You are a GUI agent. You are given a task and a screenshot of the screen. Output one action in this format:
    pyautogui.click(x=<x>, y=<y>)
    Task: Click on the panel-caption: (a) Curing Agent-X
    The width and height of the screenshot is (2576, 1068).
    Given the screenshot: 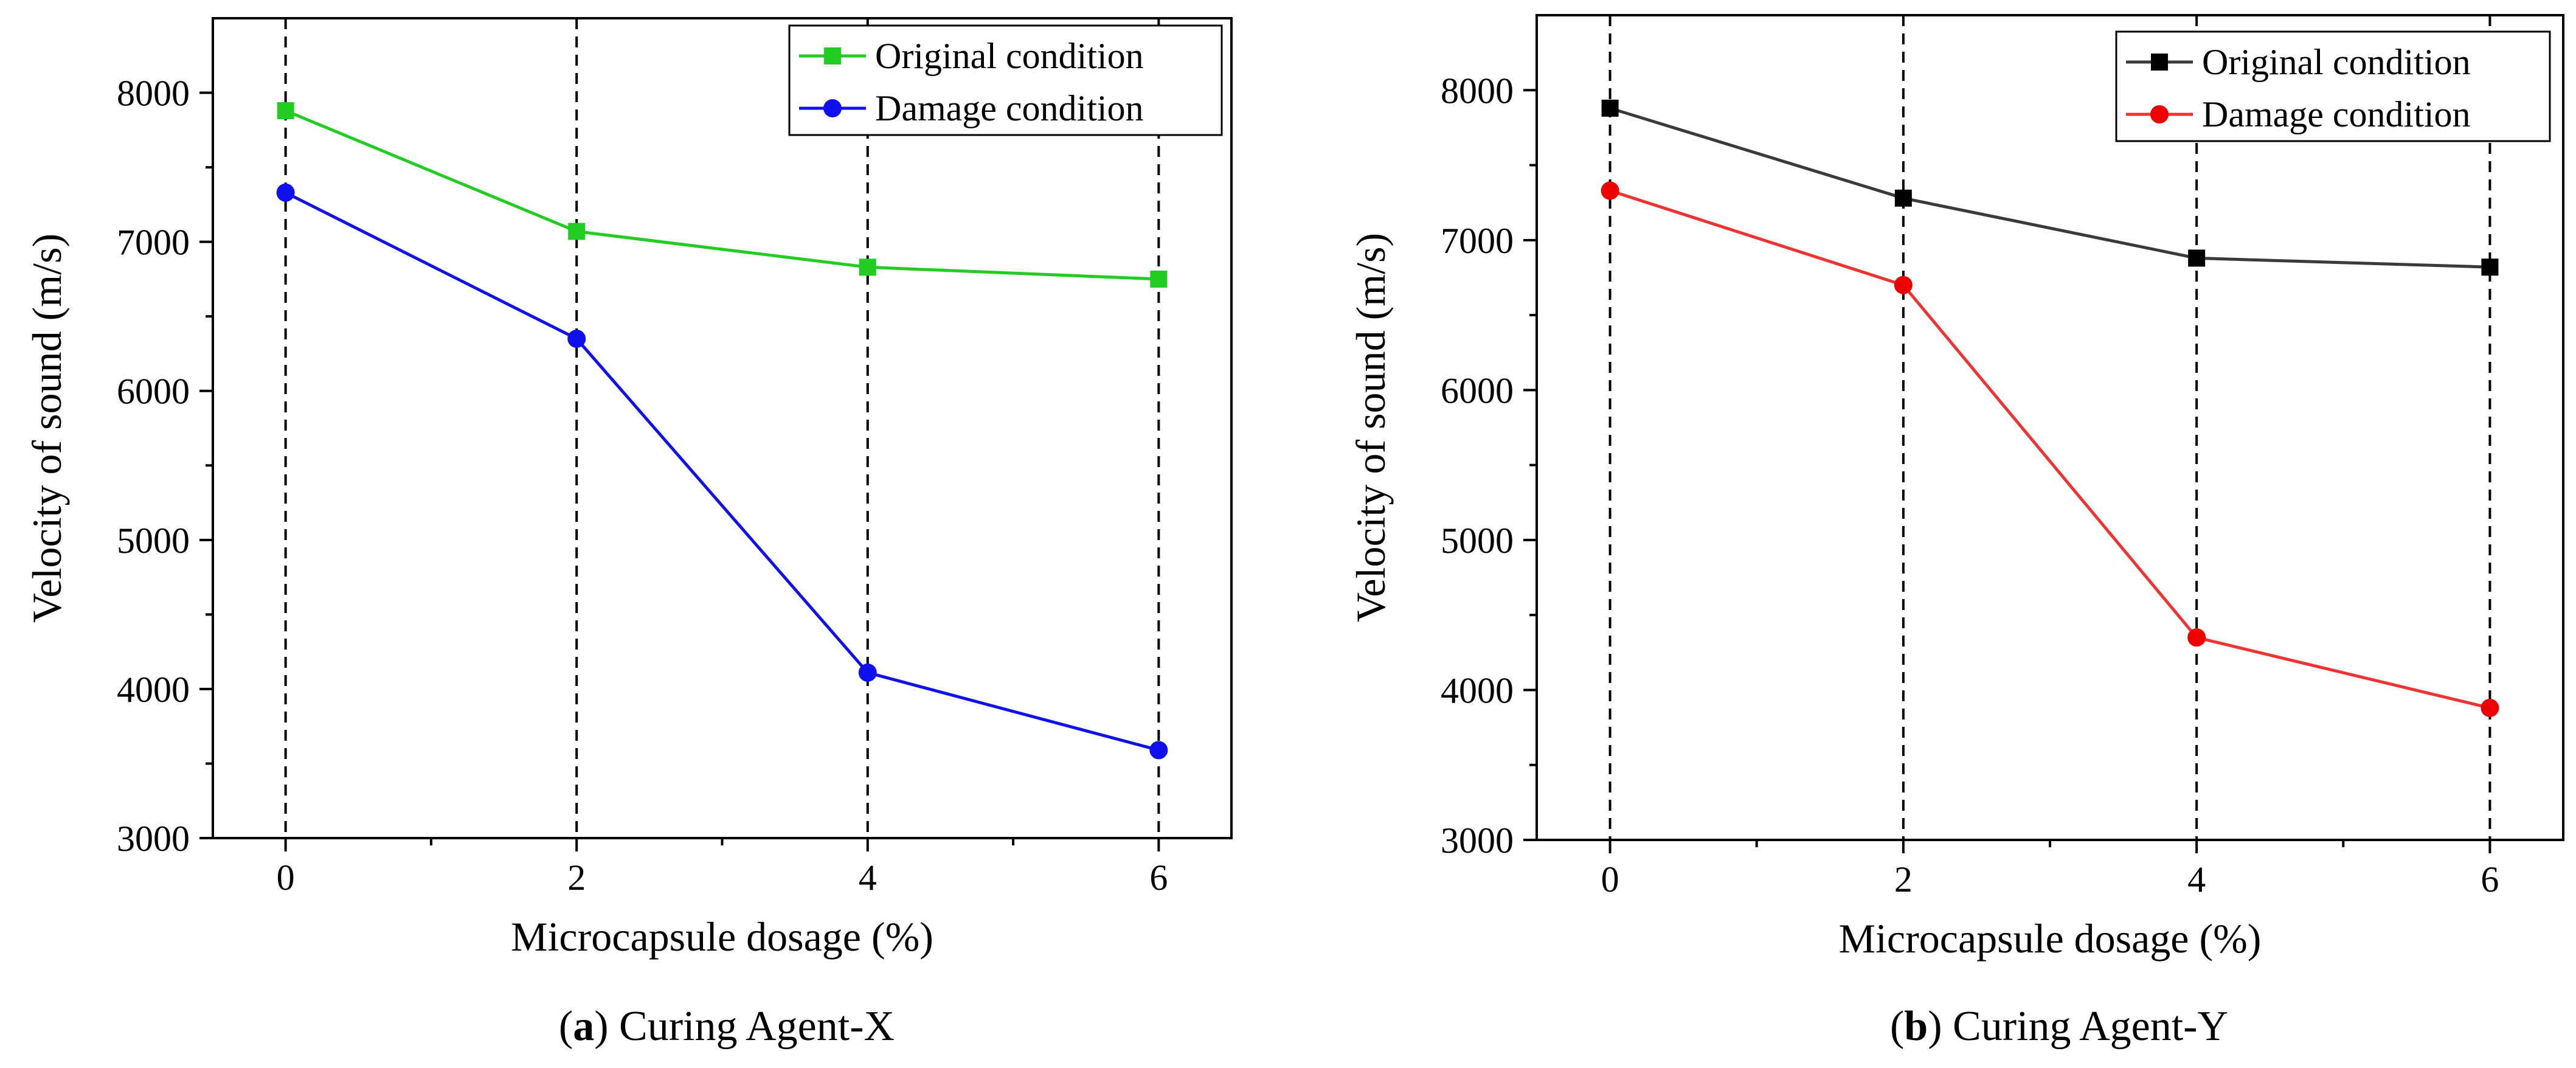 What is the action you would take?
    pyautogui.click(x=727, y=1026)
    